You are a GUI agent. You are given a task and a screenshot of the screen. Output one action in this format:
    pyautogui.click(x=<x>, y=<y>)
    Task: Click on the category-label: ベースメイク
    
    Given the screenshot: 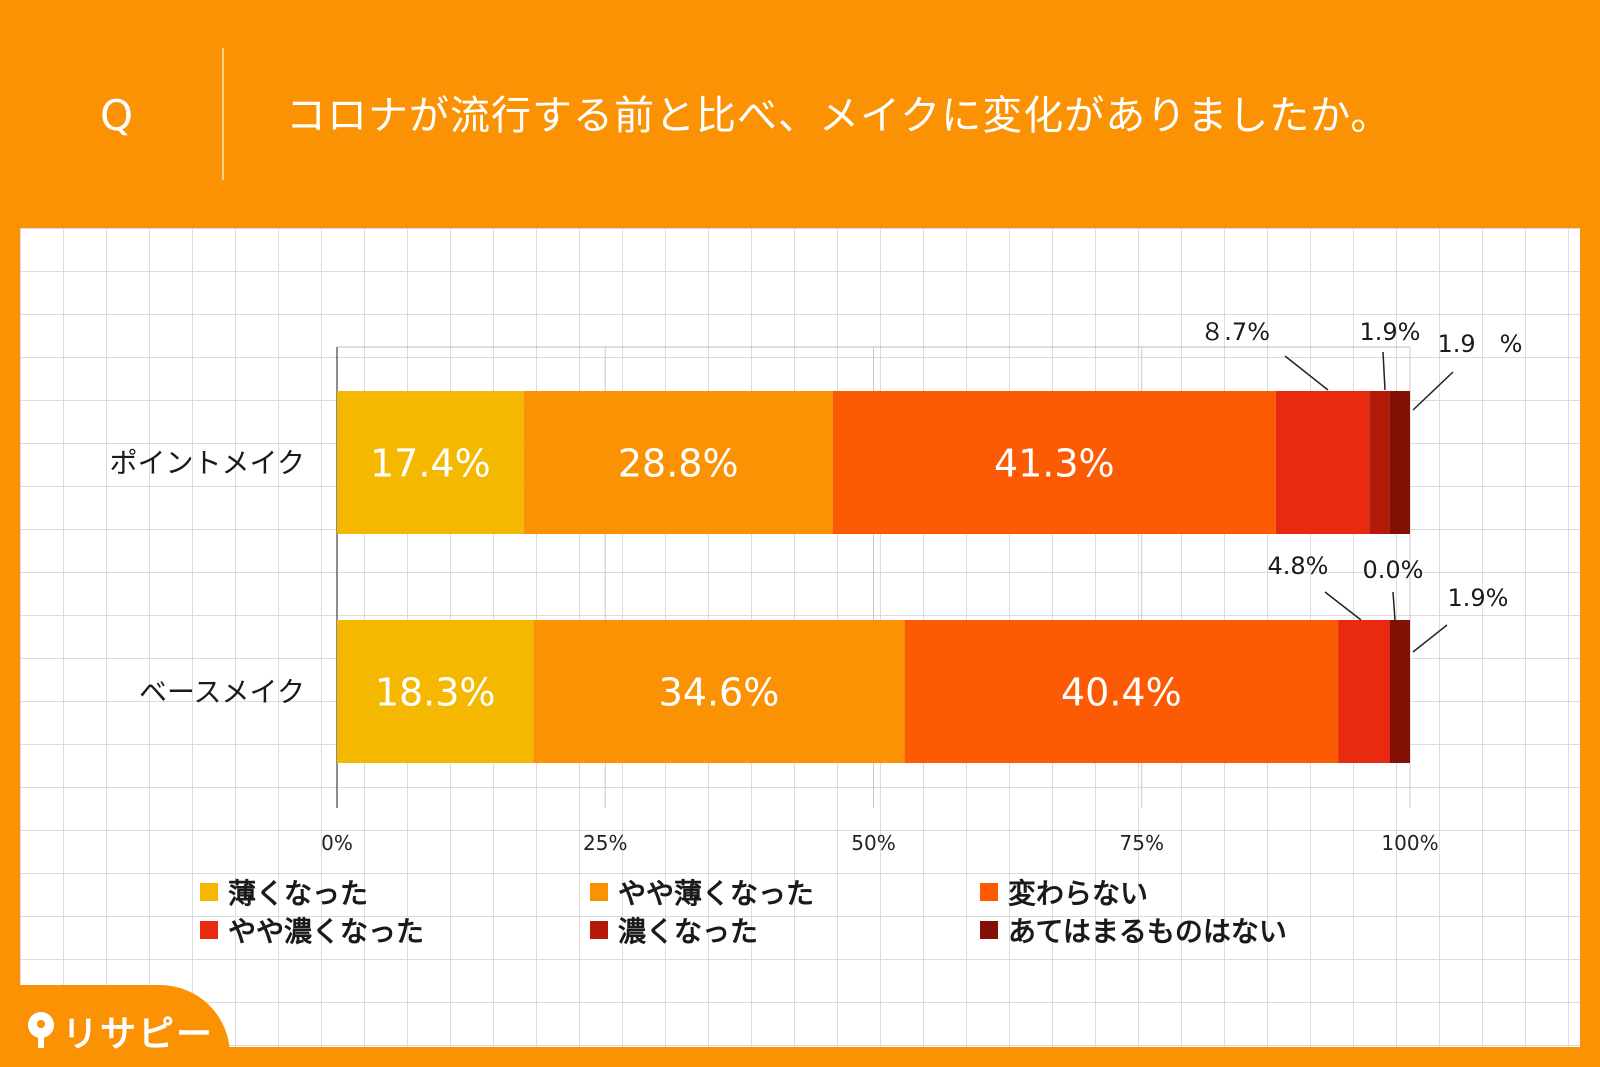 What is the action you would take?
    pyautogui.click(x=222, y=692)
    